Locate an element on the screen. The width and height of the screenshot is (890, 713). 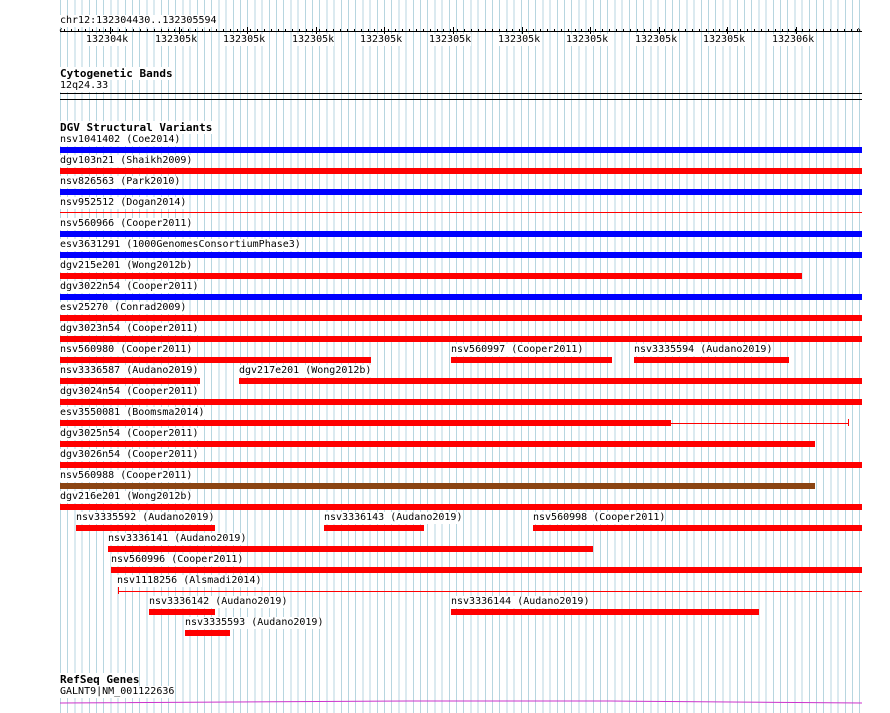
ruler-tick-label: 132306k is located at coordinates (793, 40).